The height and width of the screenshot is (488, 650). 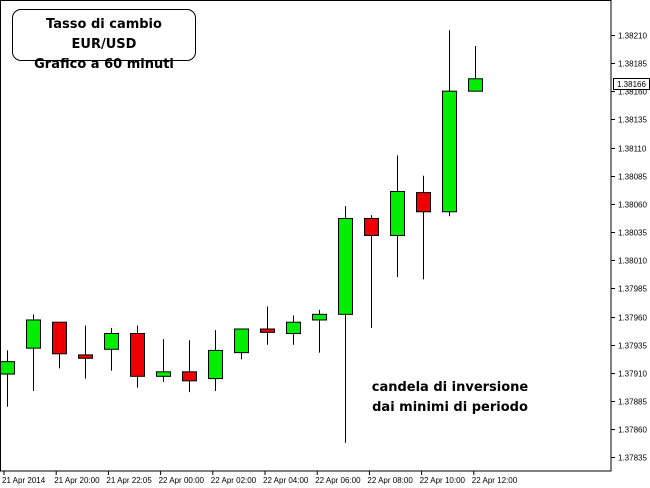 I want to click on x-tick: 22 Apr 08:00, so click(x=390, y=478).